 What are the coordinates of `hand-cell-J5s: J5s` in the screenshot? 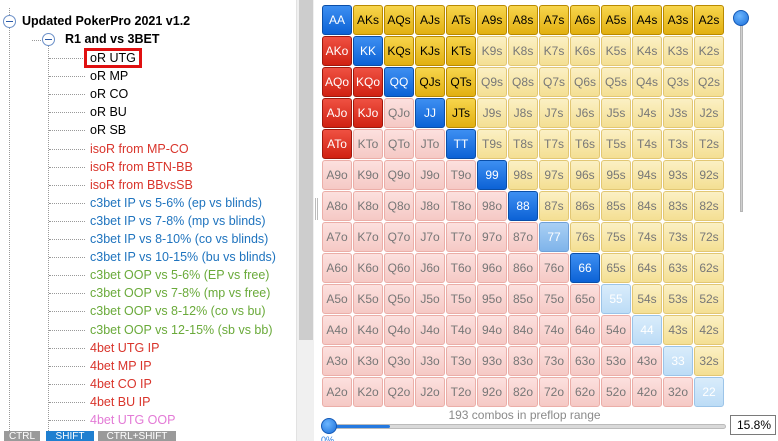 It's located at (616, 113).